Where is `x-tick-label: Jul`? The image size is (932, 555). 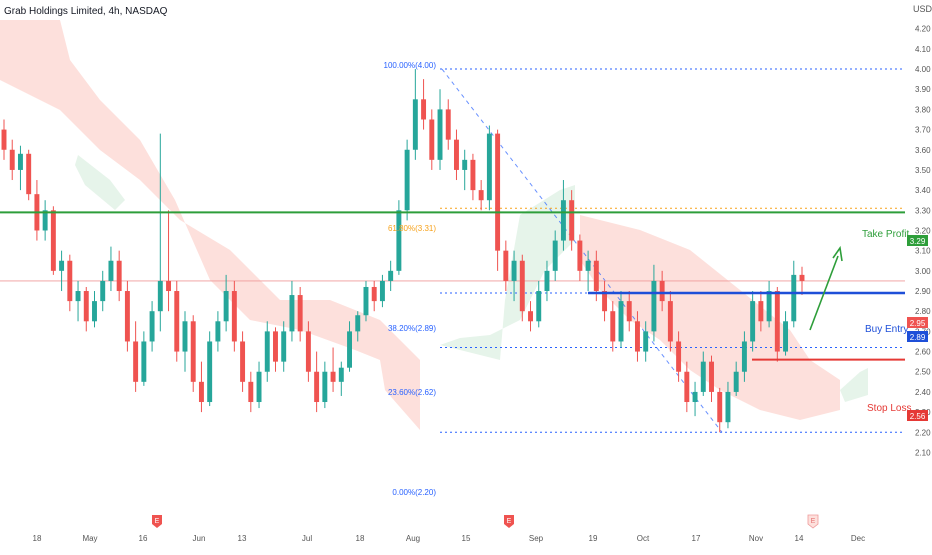 x-tick-label: Jul is located at coordinates (307, 538).